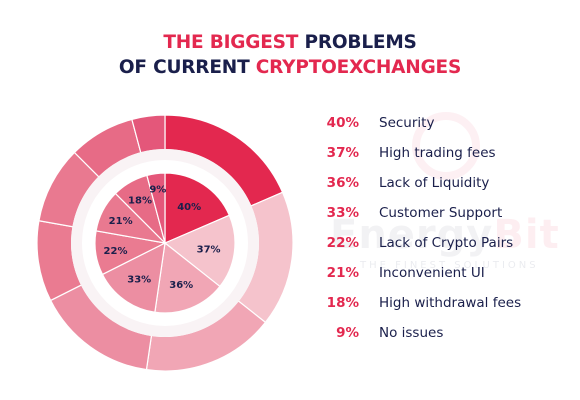 This screenshot has height=400, width=580. What do you see at coordinates (342, 303) in the screenshot?
I see `legend-value: 18%` at bounding box center [342, 303].